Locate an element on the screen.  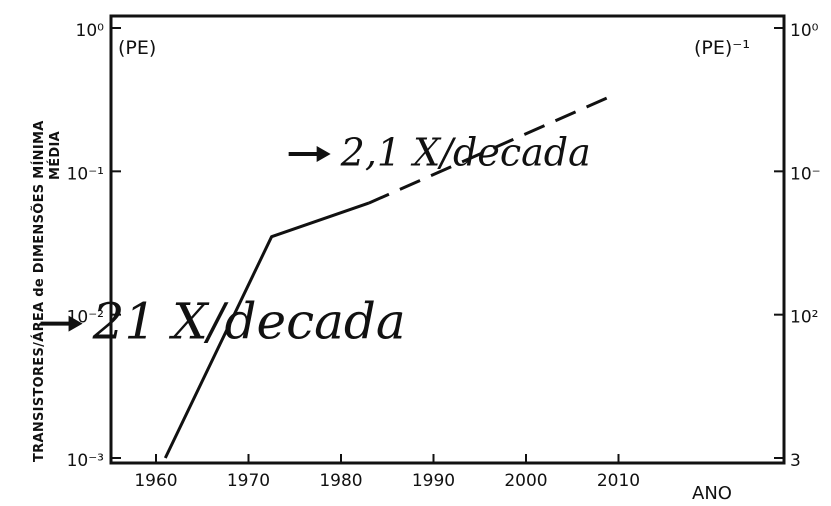
x-tick-label: 1970 is located at coordinates (248, 481).